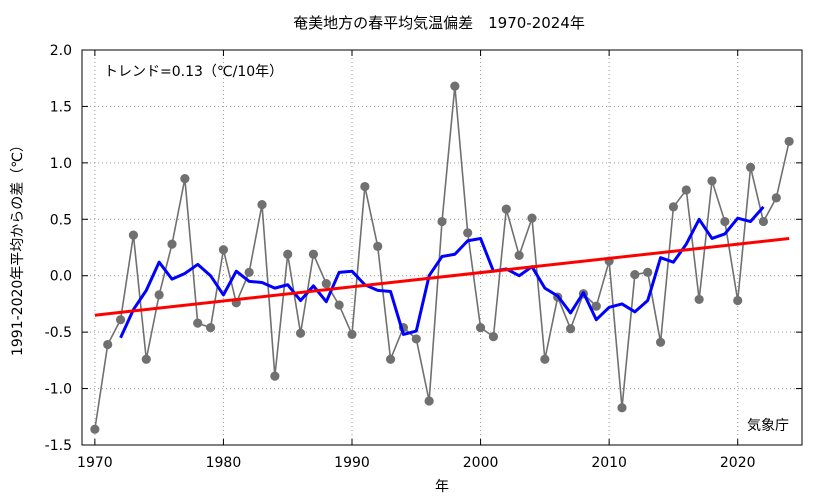  I want to click on x-tick-label: 1990, so click(352, 463).